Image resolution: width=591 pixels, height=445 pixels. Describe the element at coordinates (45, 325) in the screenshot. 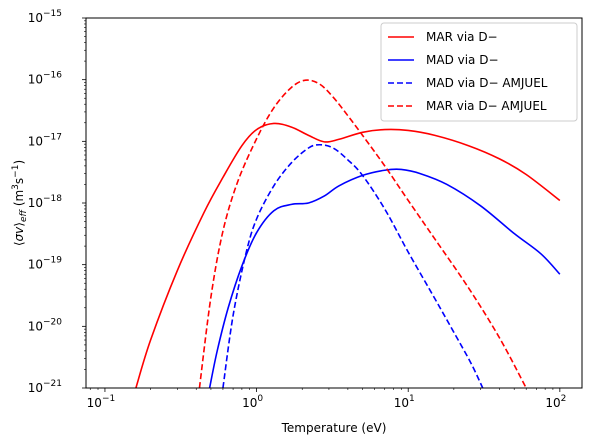

I see `y-tick-label: 10−20` at that location.